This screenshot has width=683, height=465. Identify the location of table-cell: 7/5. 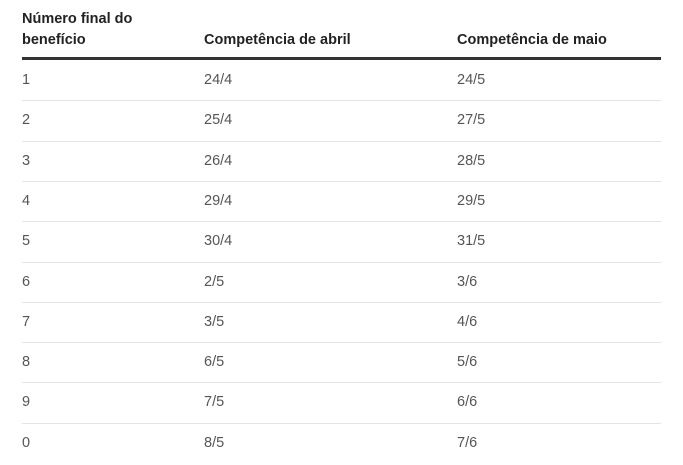
(214, 402).